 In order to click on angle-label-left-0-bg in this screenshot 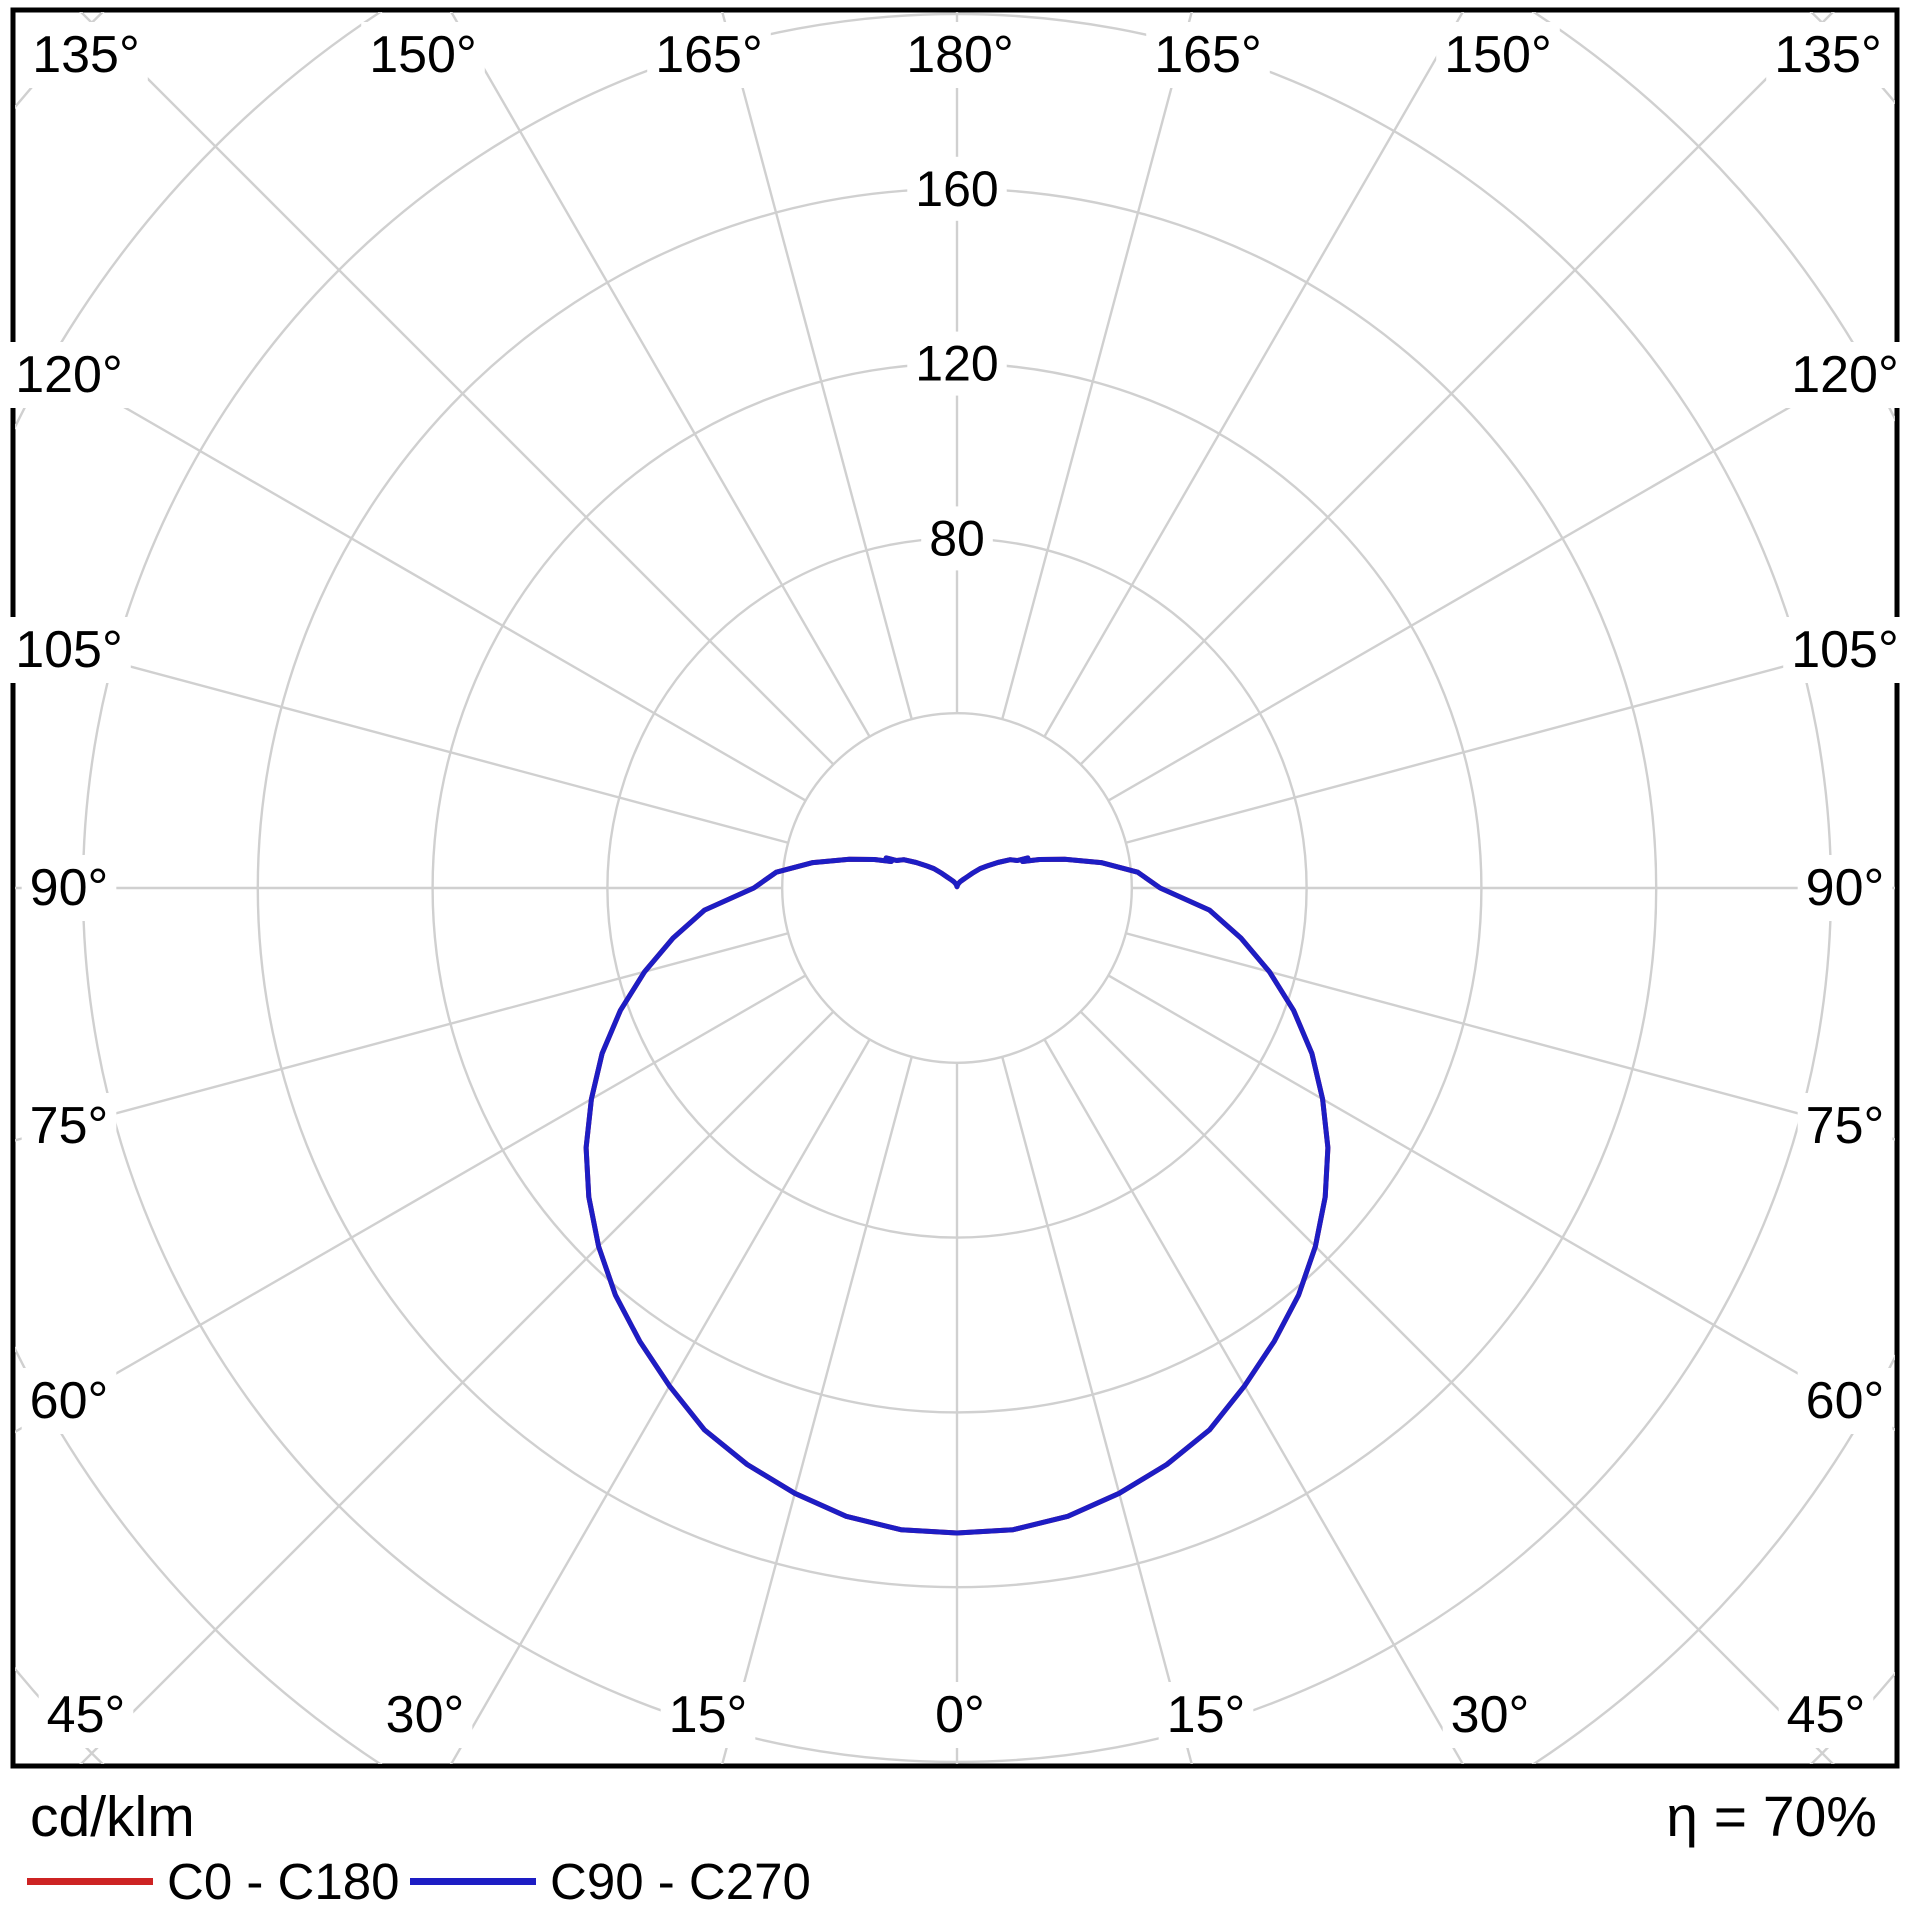, I will do `click(69, 375)`.